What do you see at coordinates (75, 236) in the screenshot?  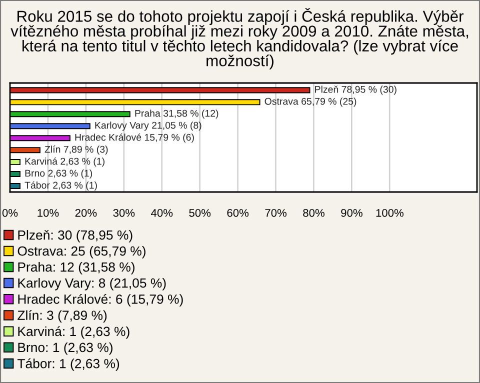 I see `legend-label: Plzeň: 30 (78,95 %)` at bounding box center [75, 236].